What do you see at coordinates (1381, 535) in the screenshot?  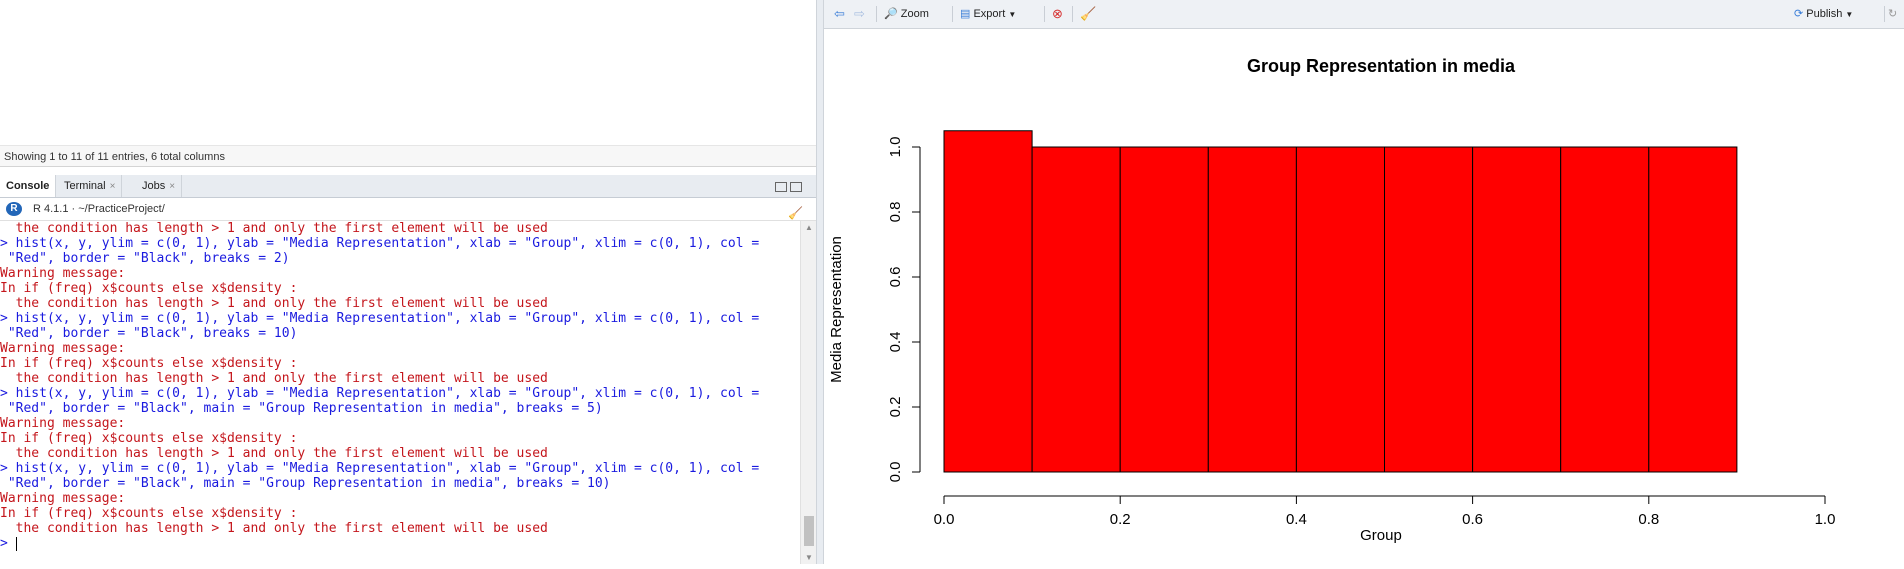 I see `x-axis-label: Group` at bounding box center [1381, 535].